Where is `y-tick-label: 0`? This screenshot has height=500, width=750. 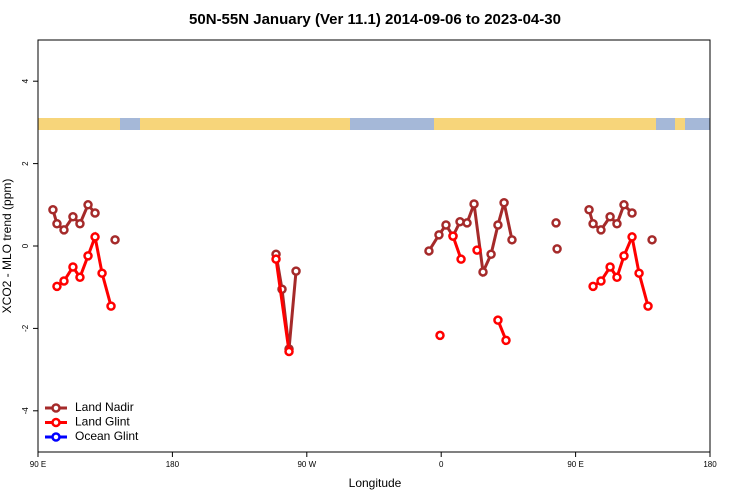 y-tick-label: 0 is located at coordinates (25, 245).